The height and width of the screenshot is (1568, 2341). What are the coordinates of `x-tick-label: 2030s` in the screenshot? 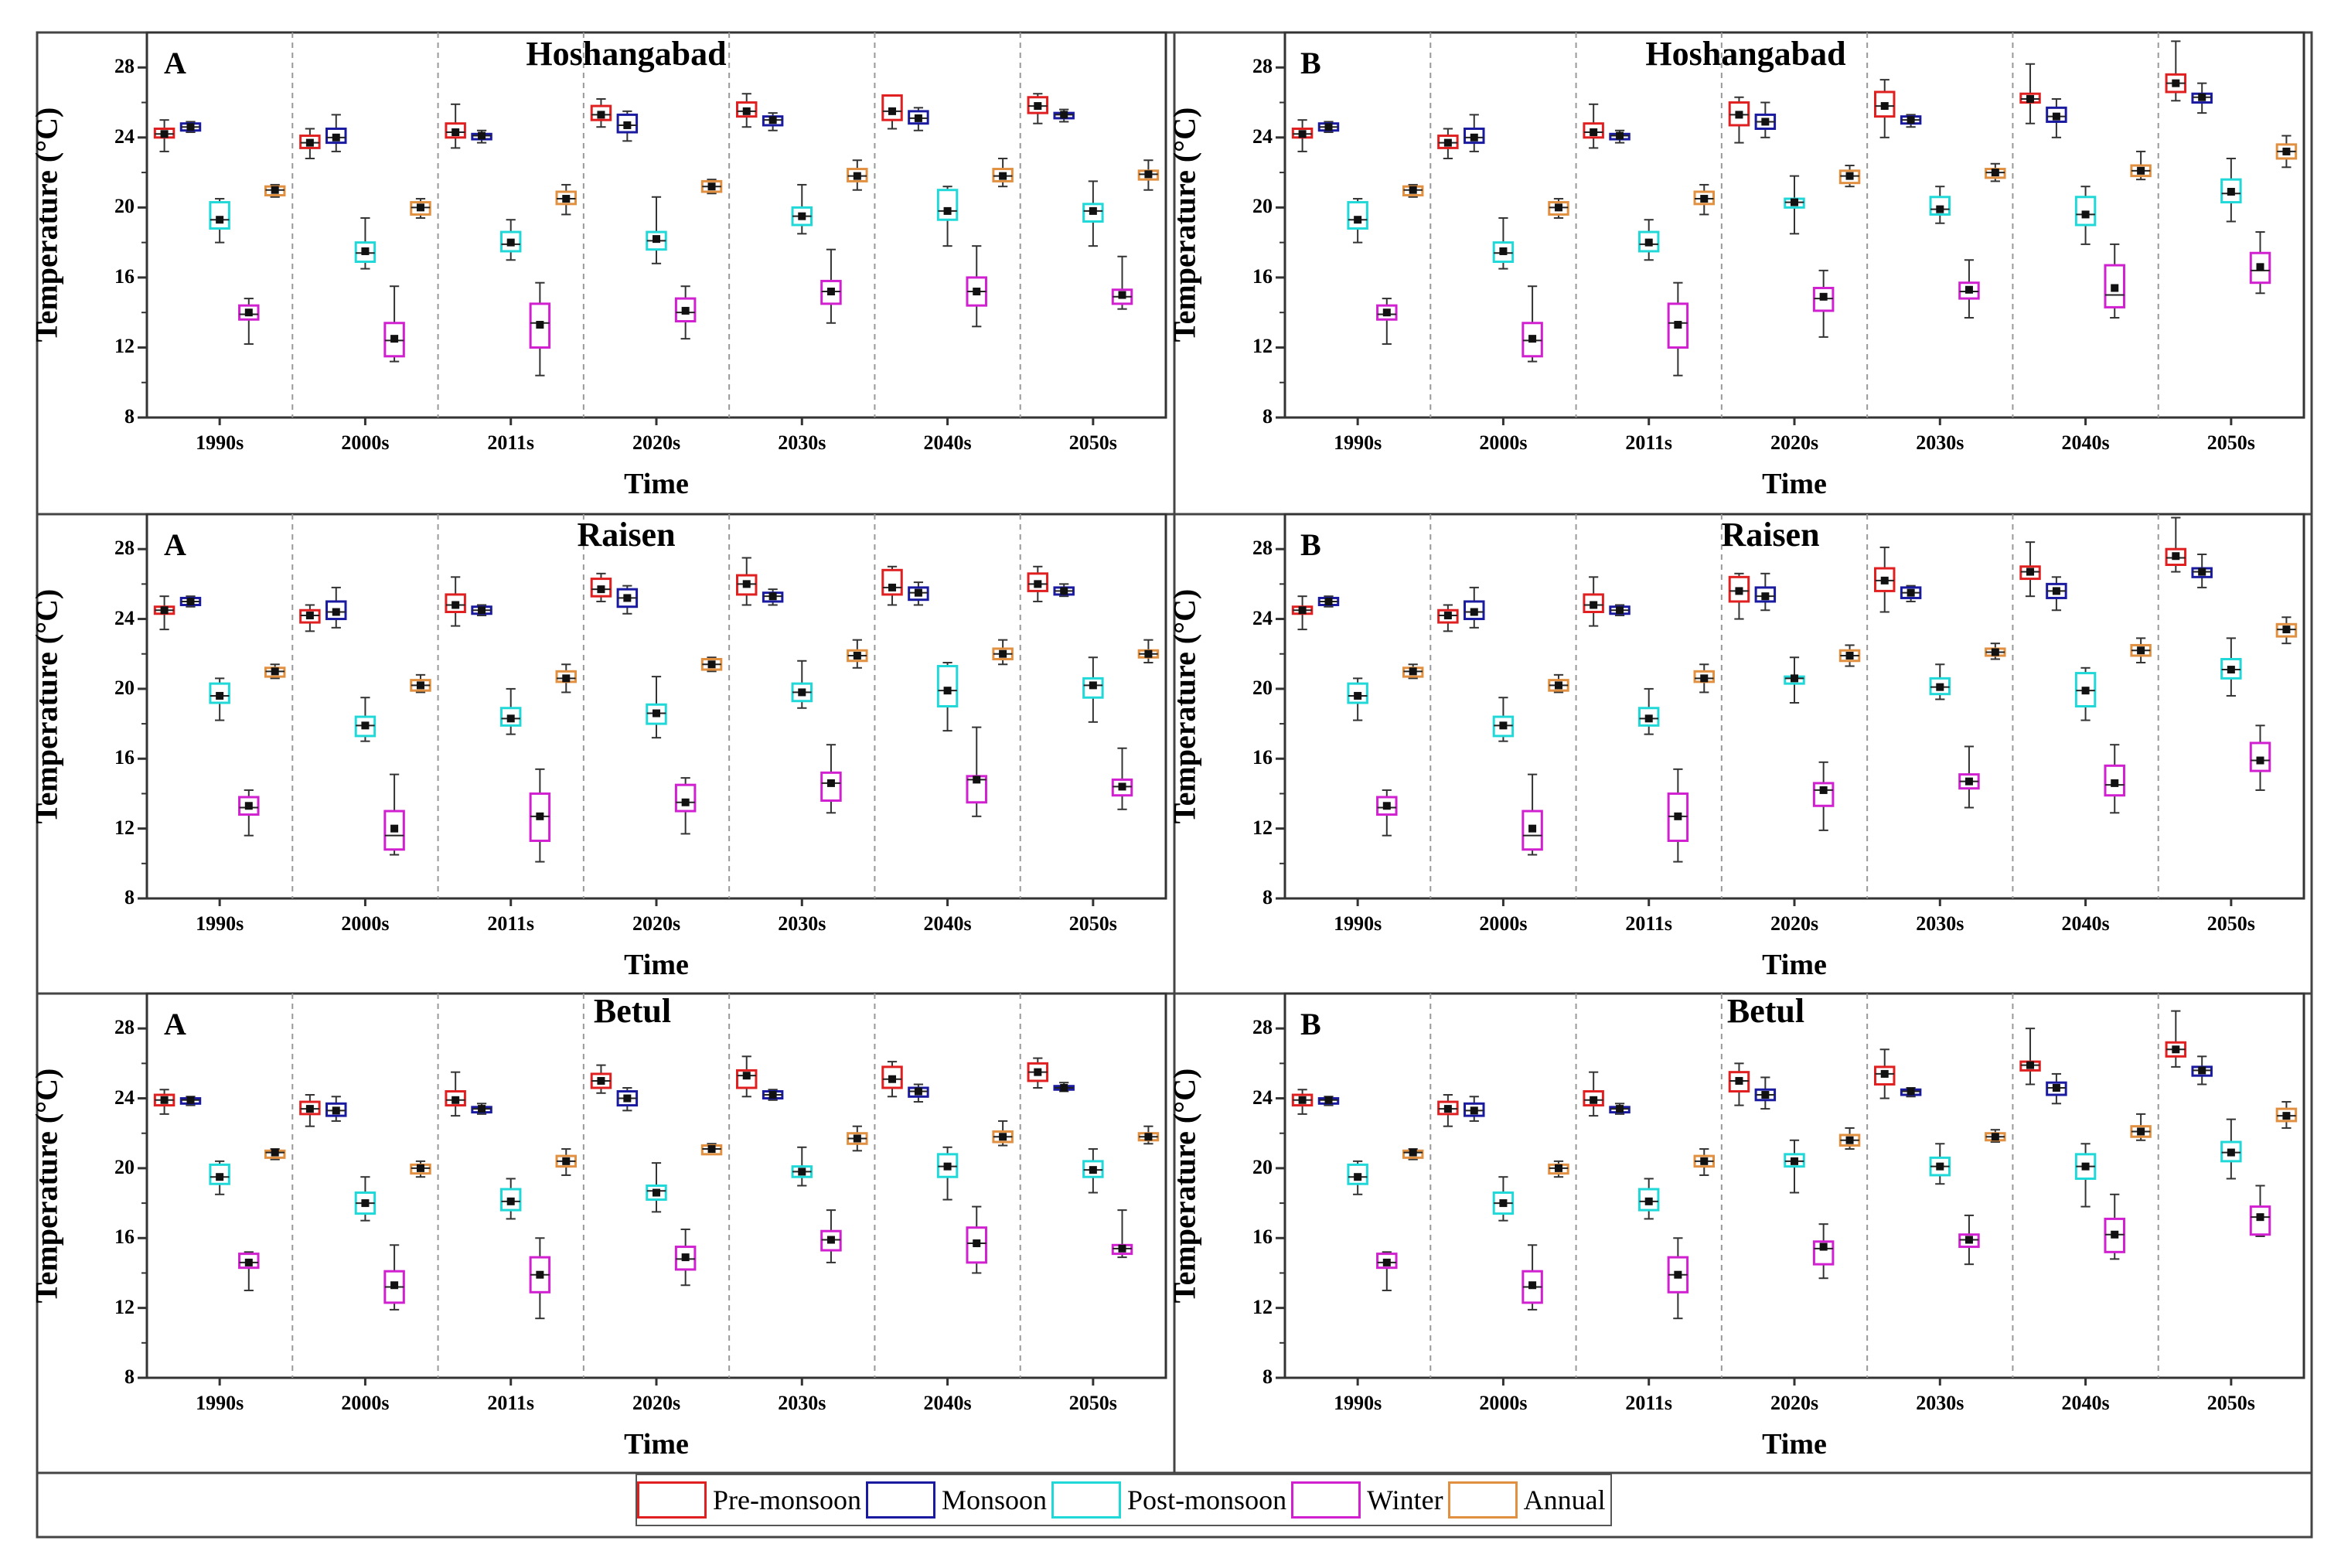 It's located at (802, 442).